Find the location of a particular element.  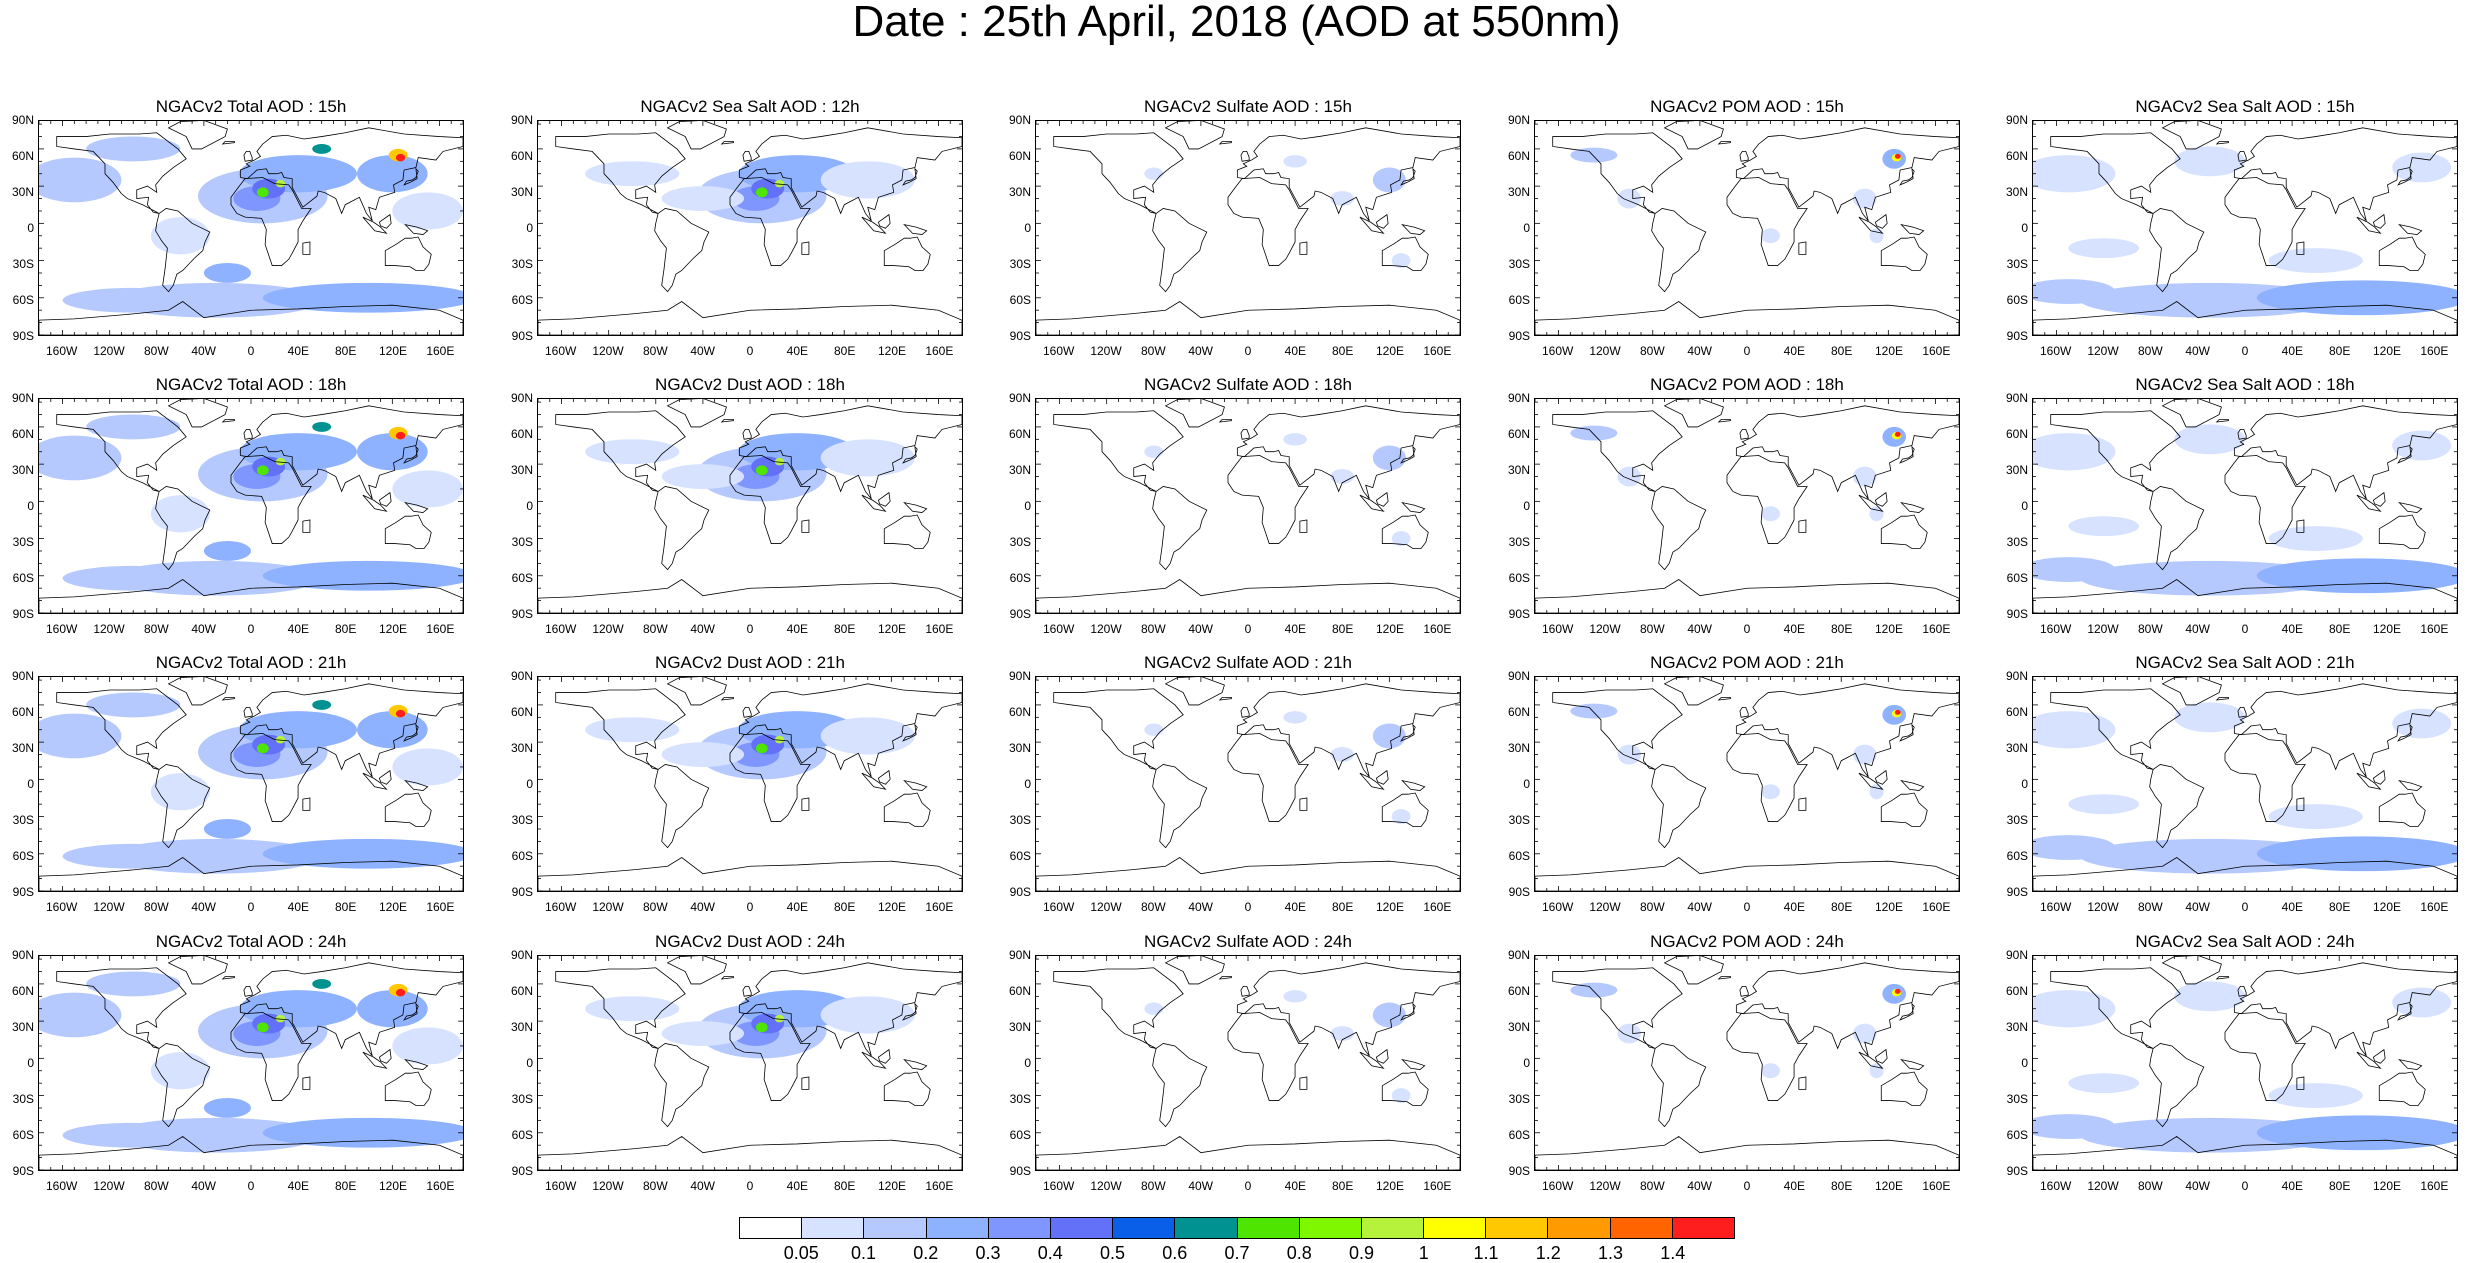

lat-tick-label: 30S is located at coordinates (23, 820).